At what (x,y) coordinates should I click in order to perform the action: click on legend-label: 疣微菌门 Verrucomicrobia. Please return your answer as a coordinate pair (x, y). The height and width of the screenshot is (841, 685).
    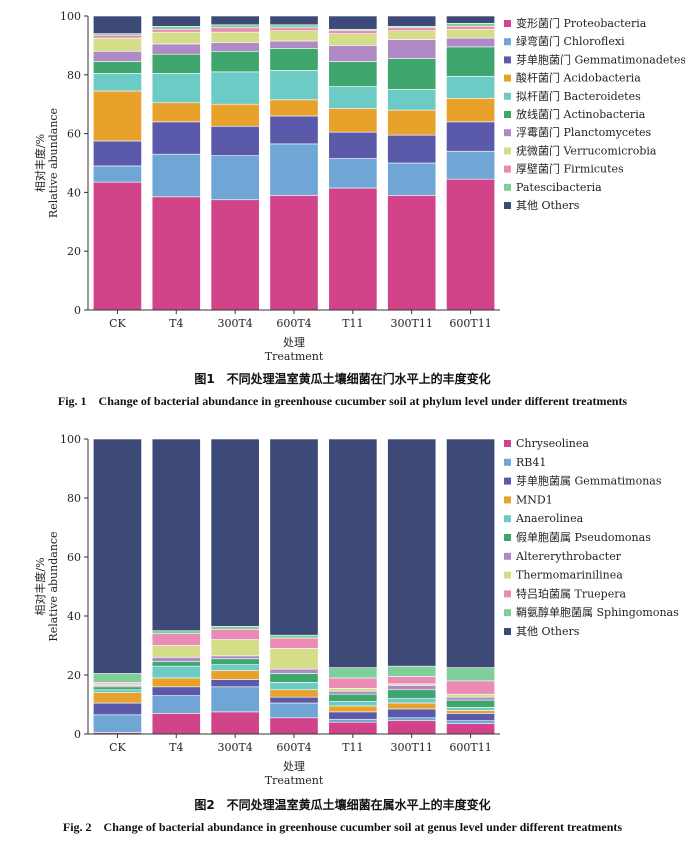
    Looking at the image, I should click on (586, 150).